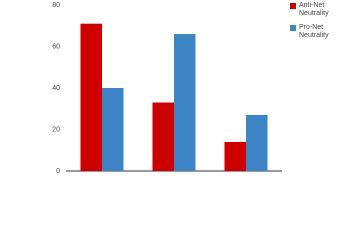 Image resolution: width=349 pixels, height=240 pixels. What do you see at coordinates (56, 46) in the screenshot?
I see `y-tick-label: 60` at bounding box center [56, 46].